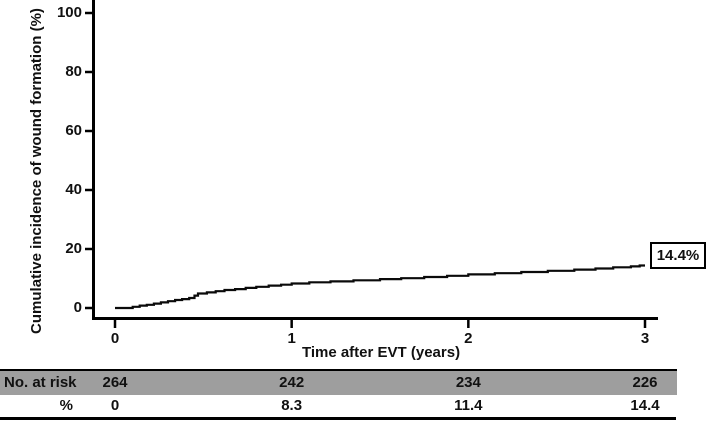 The image size is (708, 424). I want to click on risk-table-row-percent: % 0 8.3 11.4 14.4, so click(338, 406).